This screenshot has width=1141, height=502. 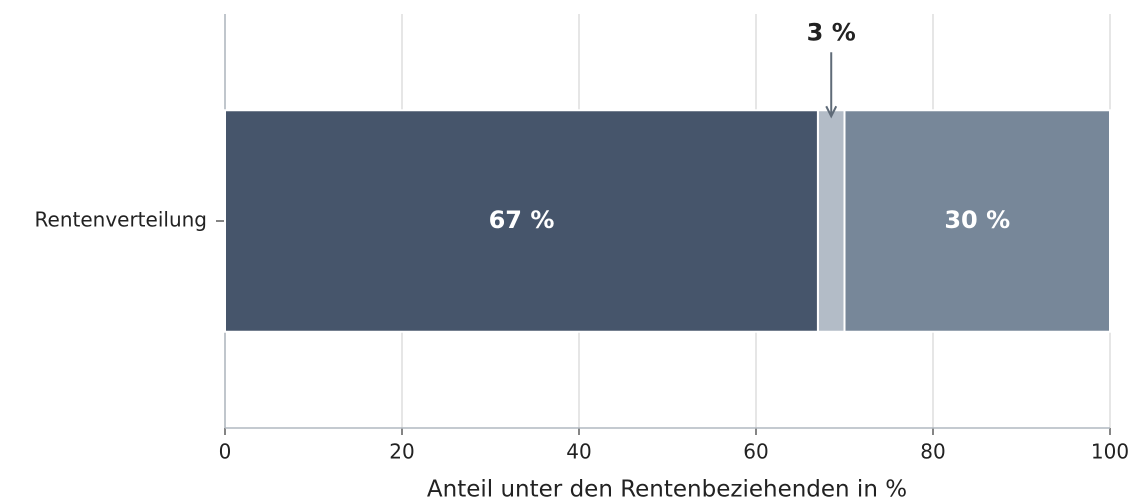 I want to click on data-label: 67 %, so click(x=522, y=220).